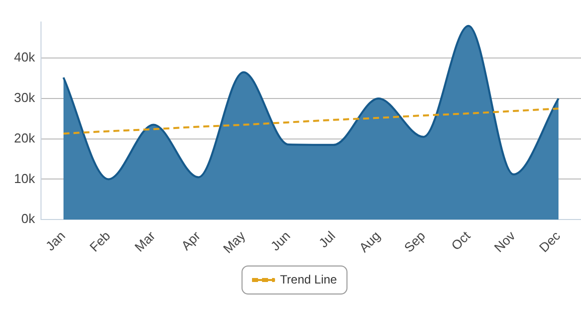 The width and height of the screenshot is (581, 318). Describe the element at coordinates (281, 241) in the screenshot. I see `x-tick-label: Jun` at that location.